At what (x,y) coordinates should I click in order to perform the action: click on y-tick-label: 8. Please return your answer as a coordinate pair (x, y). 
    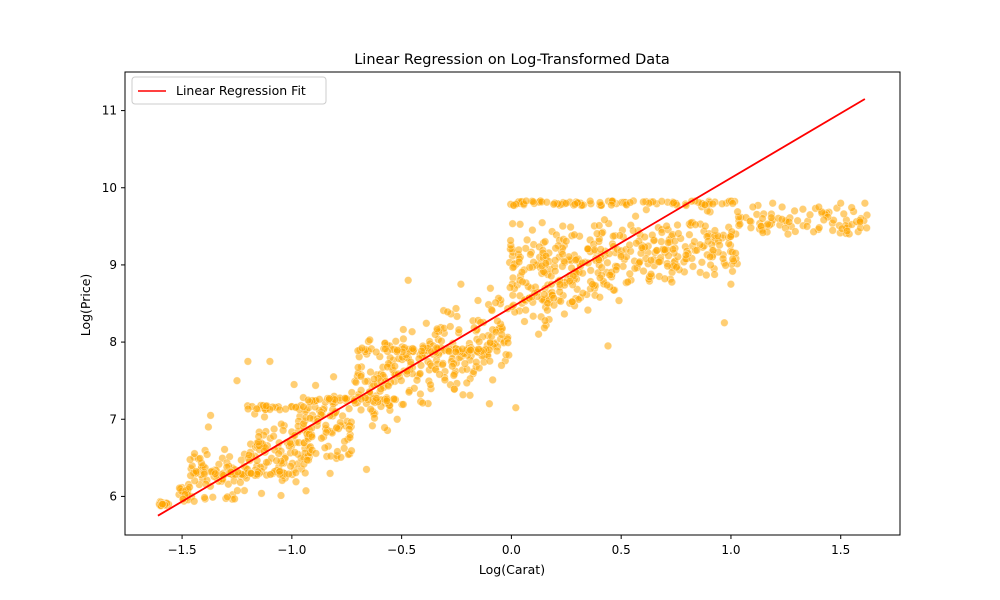
    Looking at the image, I should click on (113, 342).